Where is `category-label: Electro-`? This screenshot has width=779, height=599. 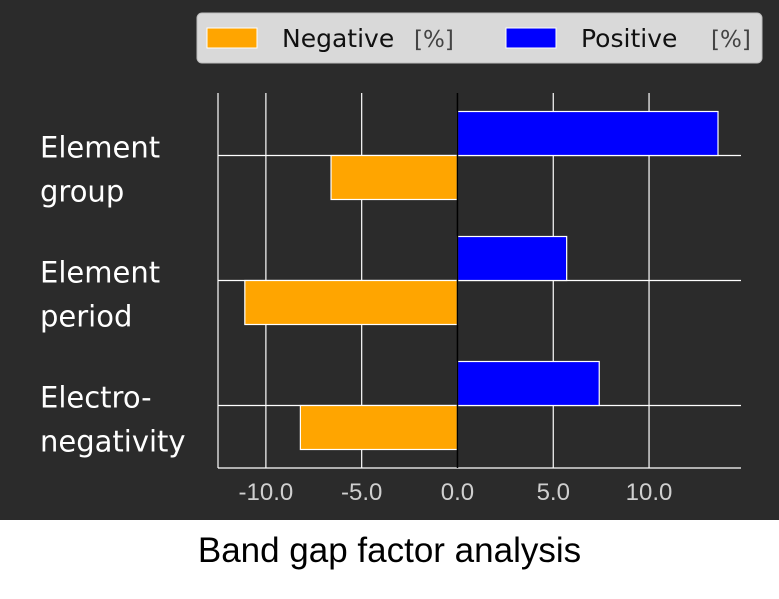 category-label: Electro- is located at coordinates (96, 398).